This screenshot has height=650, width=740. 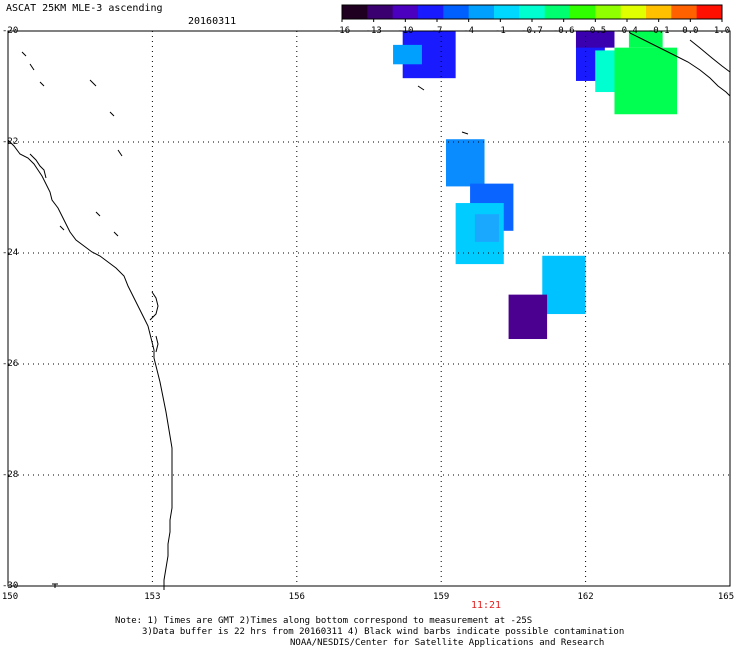 What do you see at coordinates (585, 597) in the screenshot?
I see `longitude-tick-label: 162` at bounding box center [585, 597].